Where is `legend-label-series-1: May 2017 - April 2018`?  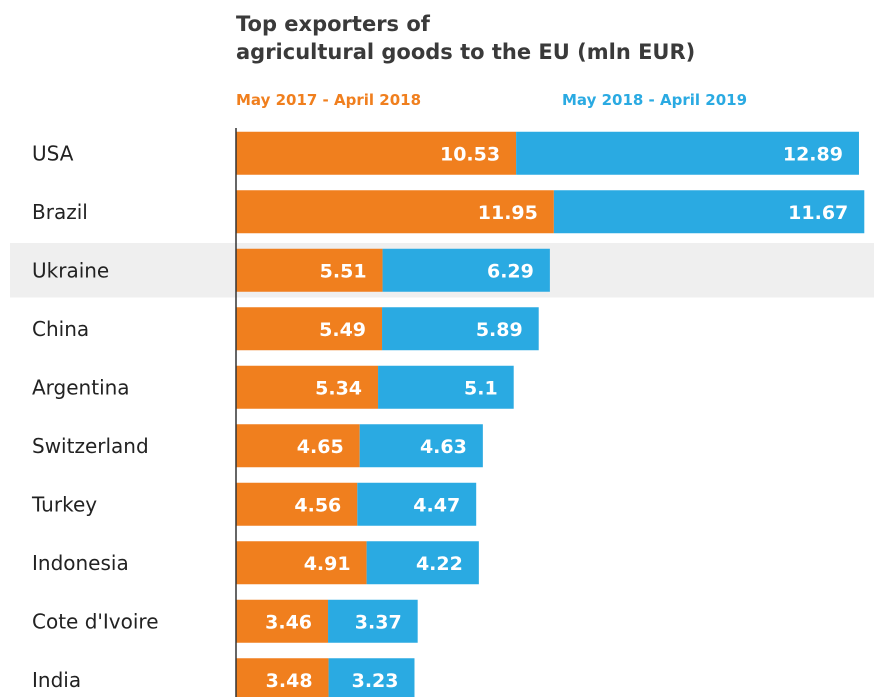
legend-label-series-1: May 2017 - April 2018 is located at coordinates (329, 100).